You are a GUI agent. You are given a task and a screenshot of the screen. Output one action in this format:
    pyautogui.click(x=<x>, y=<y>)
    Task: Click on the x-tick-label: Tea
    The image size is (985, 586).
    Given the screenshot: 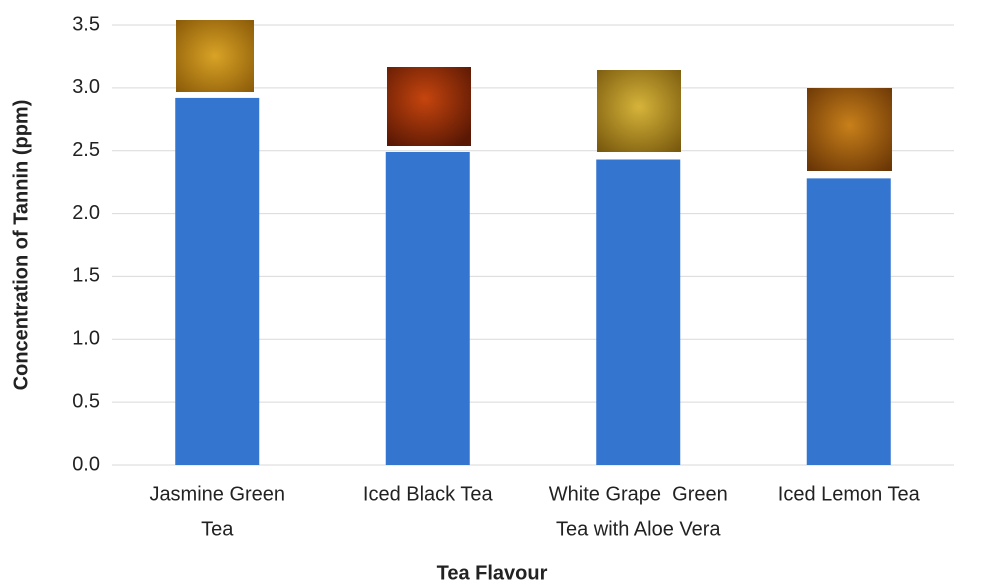 What is the action you would take?
    pyautogui.click(x=217, y=529)
    